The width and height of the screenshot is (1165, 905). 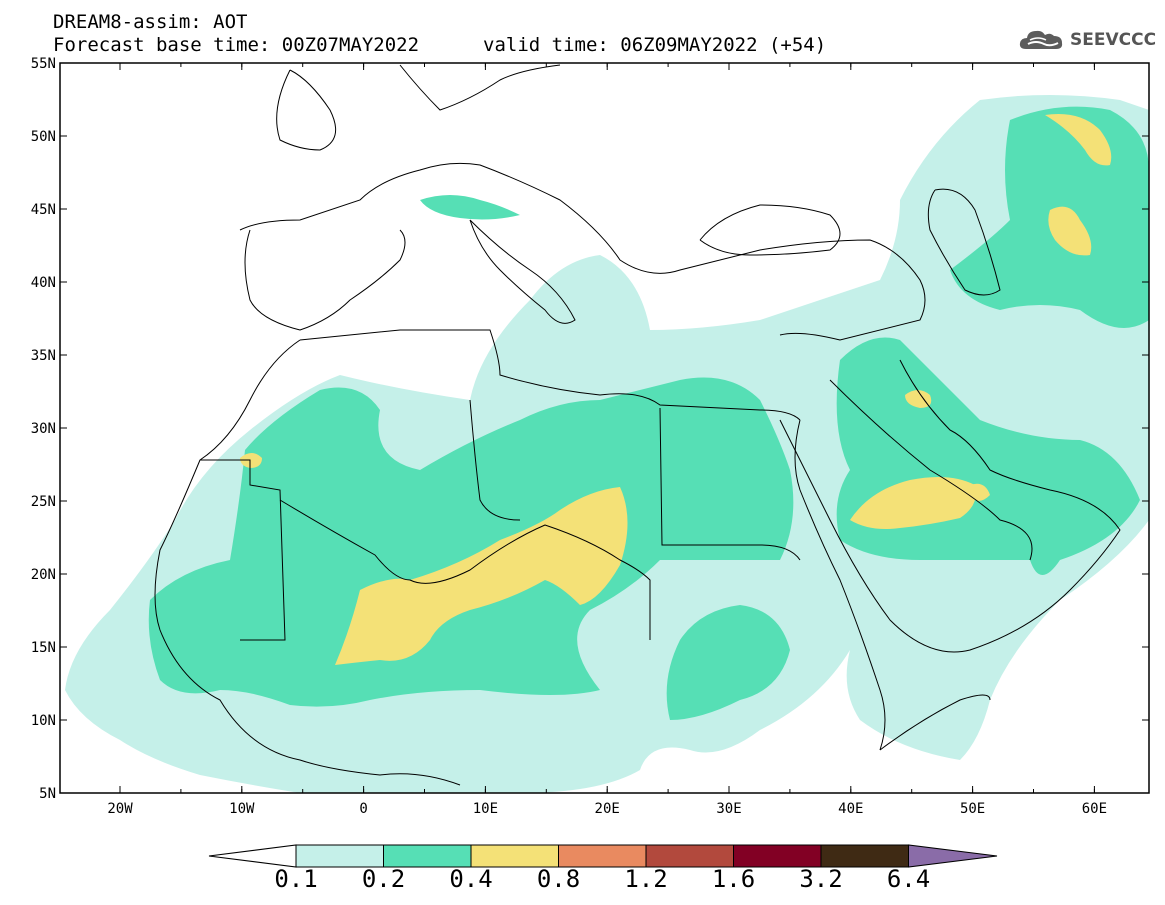 What do you see at coordinates (935, 722) in the screenshot?
I see `coastline-horn-of-africa` at bounding box center [935, 722].